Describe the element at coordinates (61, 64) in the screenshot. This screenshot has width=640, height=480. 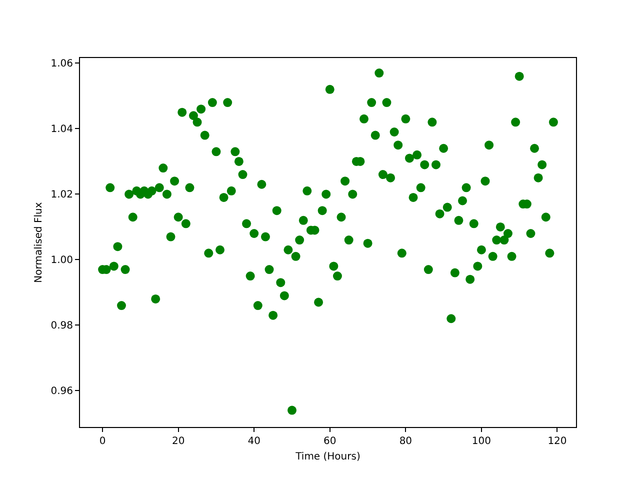
I see `y-tick-label: 1.06` at that location.